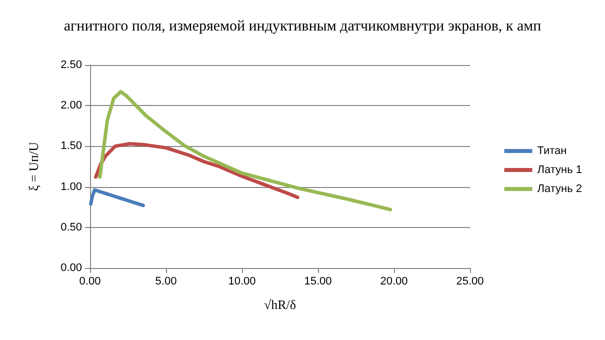 The width and height of the screenshot is (605, 340). What do you see at coordinates (559, 170) in the screenshot?
I see `legend-label: Латунь 1` at bounding box center [559, 170].